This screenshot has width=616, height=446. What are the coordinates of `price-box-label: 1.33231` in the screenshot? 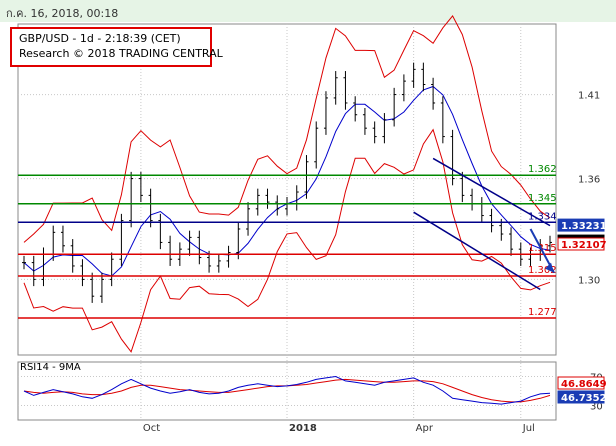 It's located at (584, 226).